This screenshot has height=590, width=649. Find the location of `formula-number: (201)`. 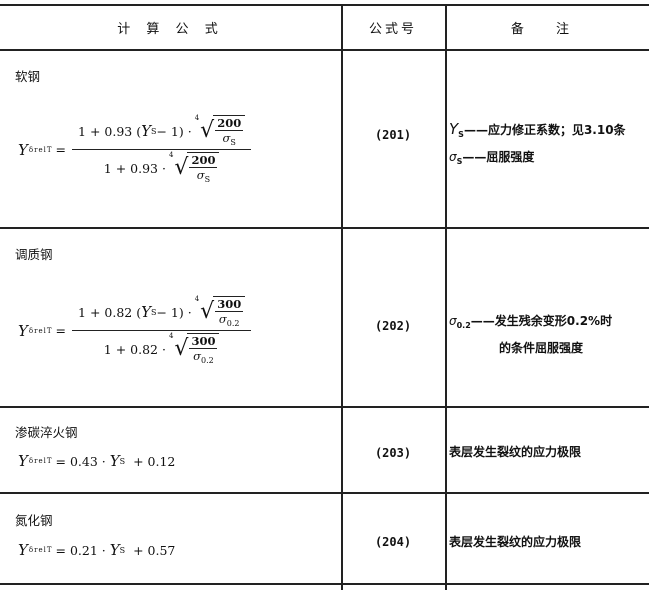

formula-number: (201) is located at coordinates (393, 135).